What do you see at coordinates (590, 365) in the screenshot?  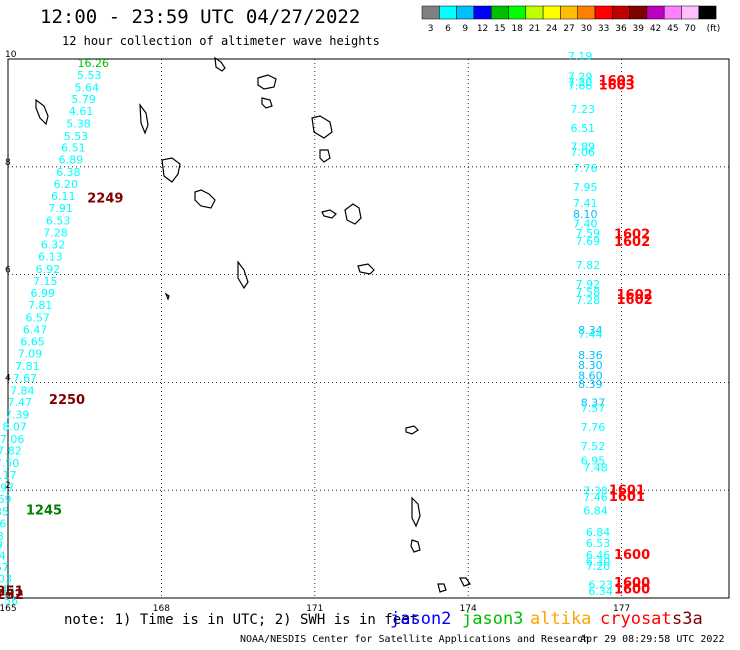 I see `wave-height-value: 8.30` at bounding box center [590, 365].